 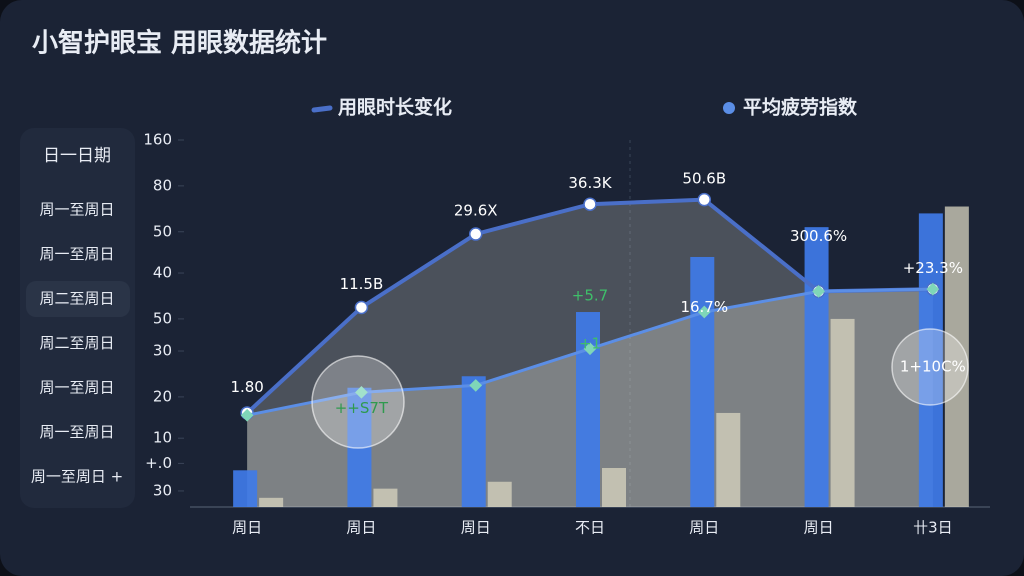 What do you see at coordinates (800, 107) in the screenshot?
I see `legend-label: 平均疲劳指数` at bounding box center [800, 107].